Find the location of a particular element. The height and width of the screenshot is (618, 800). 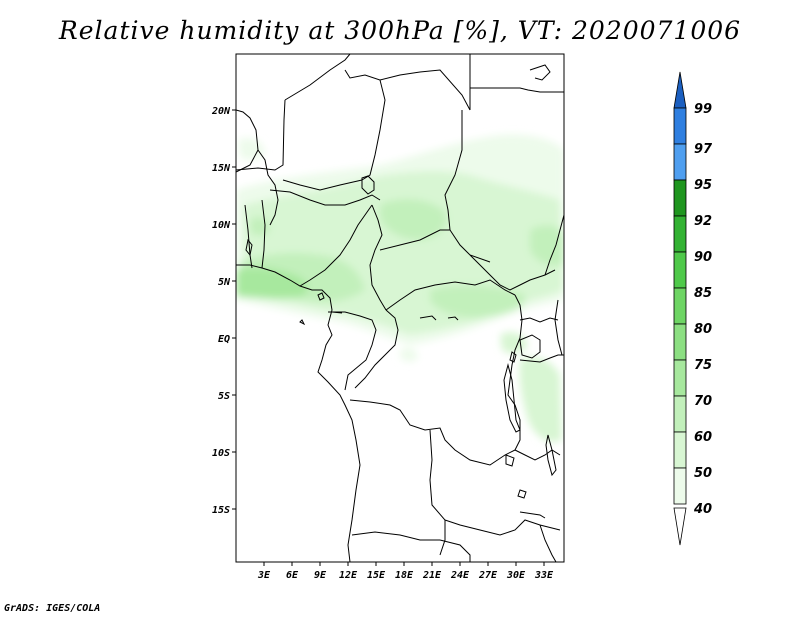

border-angola-namibia is located at coordinates (395, 536).